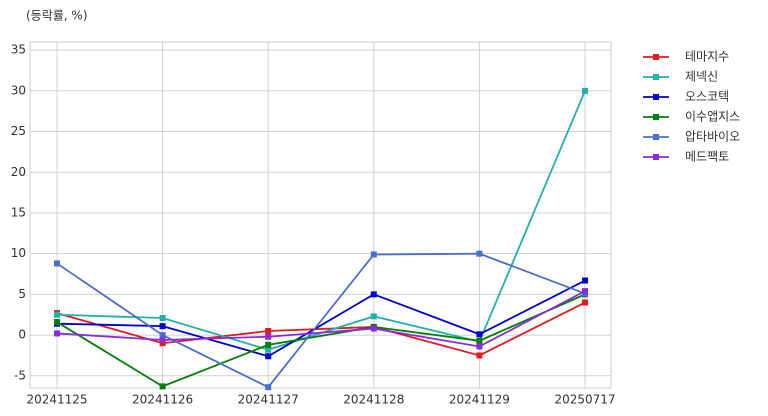  What do you see at coordinates (18, 131) in the screenshot?
I see `y-tick-label: 25` at bounding box center [18, 131].